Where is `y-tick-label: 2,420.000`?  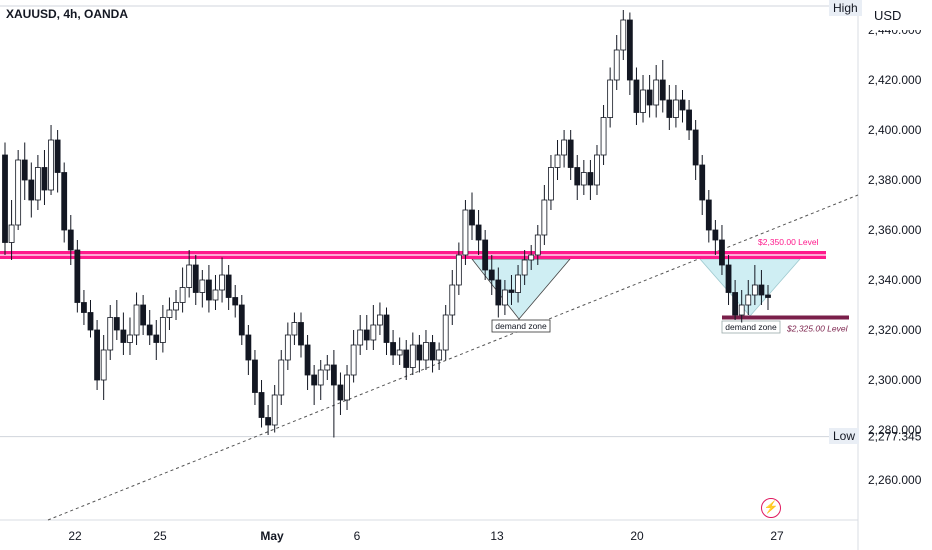
y-tick-label: 2,420.000 is located at coordinates (895, 80).